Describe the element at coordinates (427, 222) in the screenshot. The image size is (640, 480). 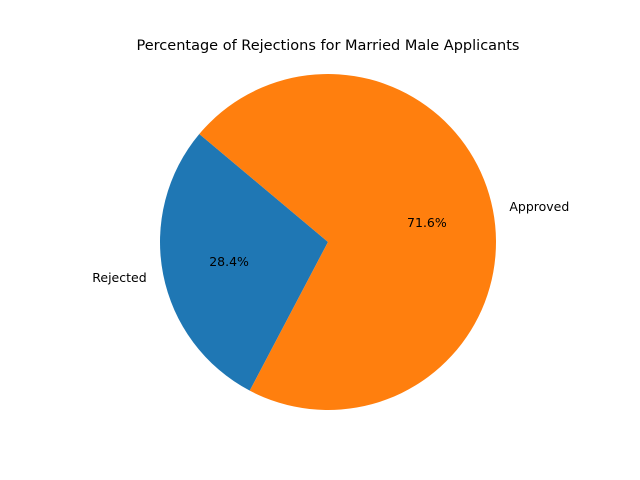
I see `slice-percent-approved: 71.6%` at that location.